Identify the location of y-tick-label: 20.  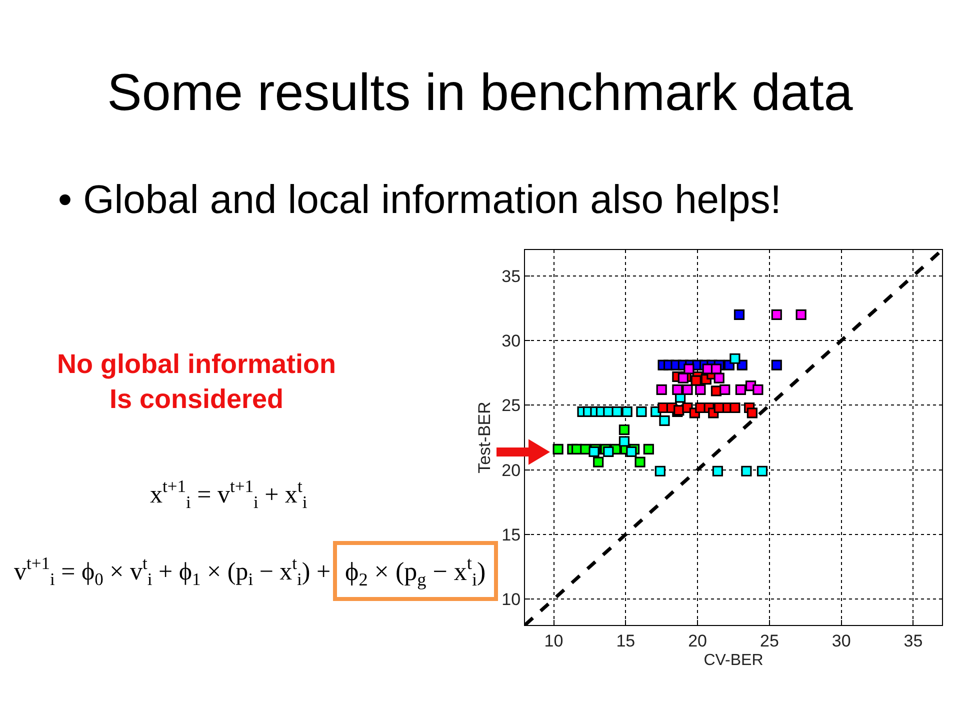
(511, 470).